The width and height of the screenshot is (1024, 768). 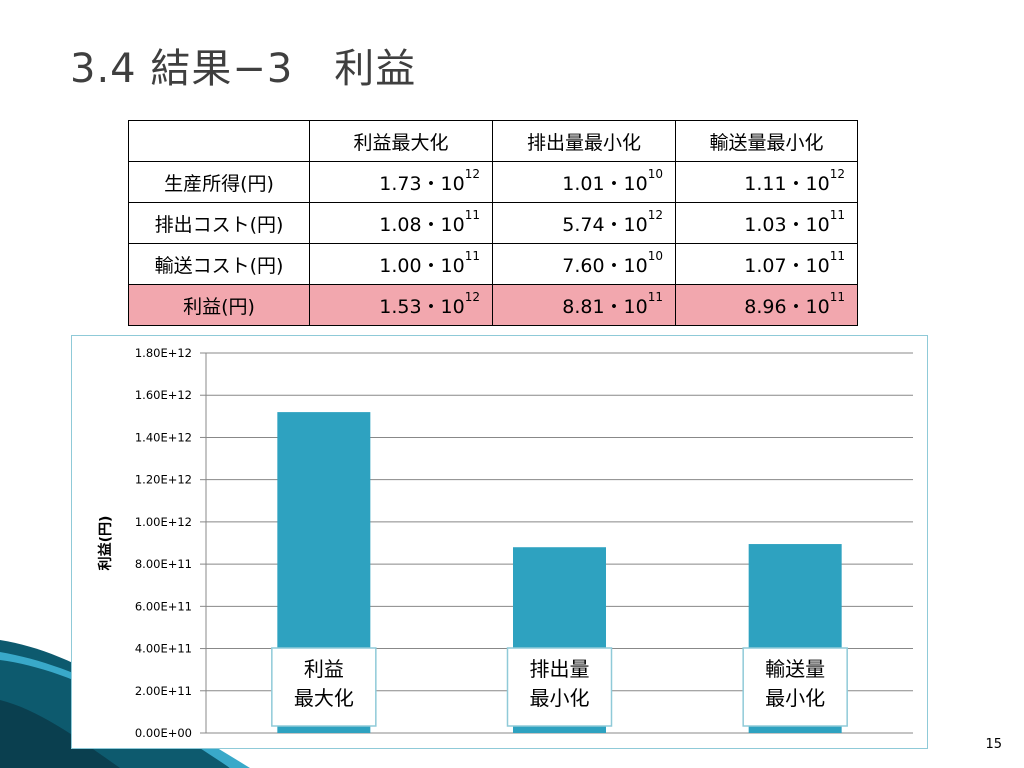 What do you see at coordinates (243, 69) in the screenshot?
I see `slide-title: 3.4 結果−3 利益` at bounding box center [243, 69].